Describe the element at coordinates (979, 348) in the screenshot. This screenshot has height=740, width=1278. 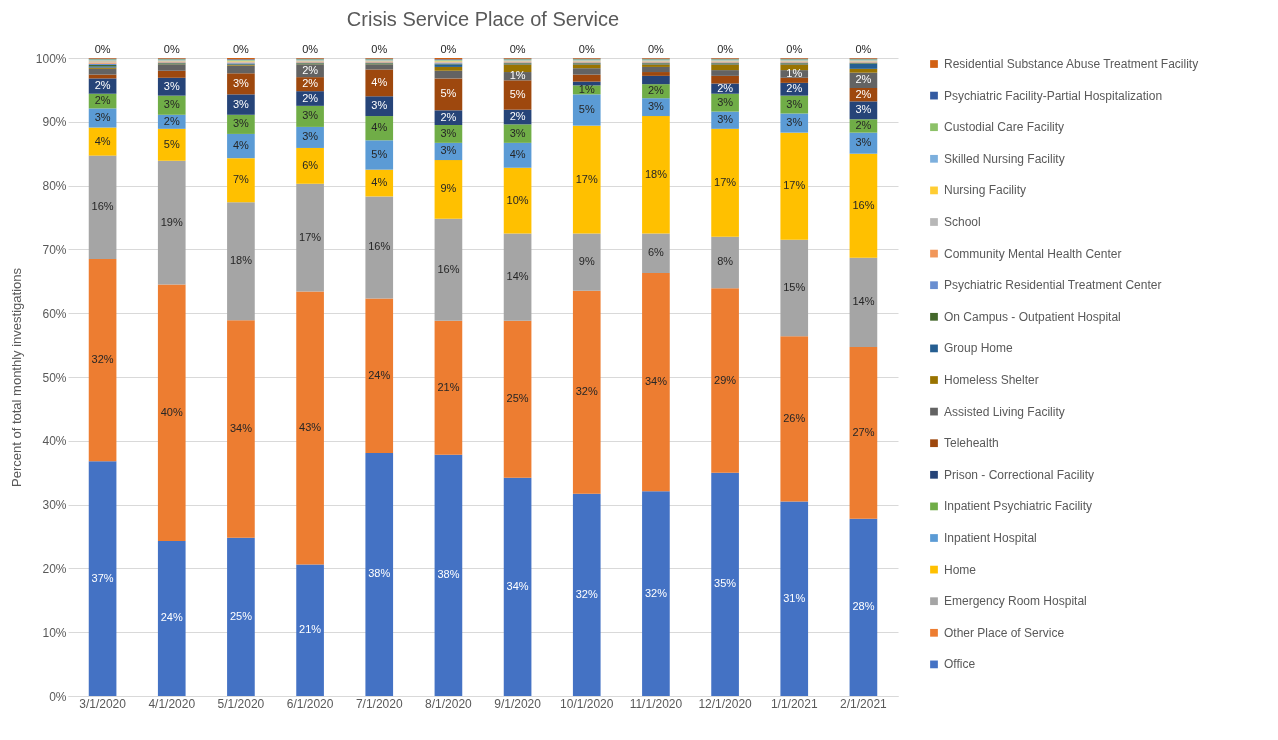
I see `legend-label: Group Home` at that location.